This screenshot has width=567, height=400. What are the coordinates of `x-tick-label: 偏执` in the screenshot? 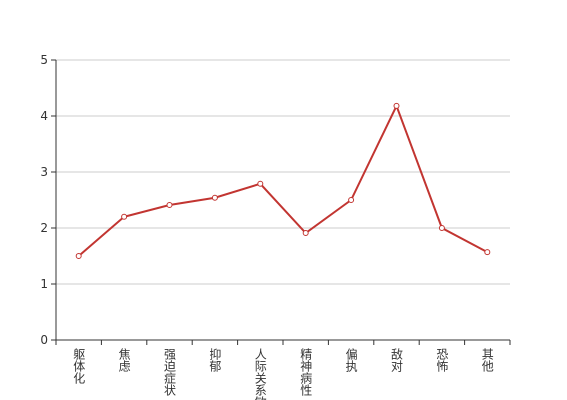 It's located at (351, 360).